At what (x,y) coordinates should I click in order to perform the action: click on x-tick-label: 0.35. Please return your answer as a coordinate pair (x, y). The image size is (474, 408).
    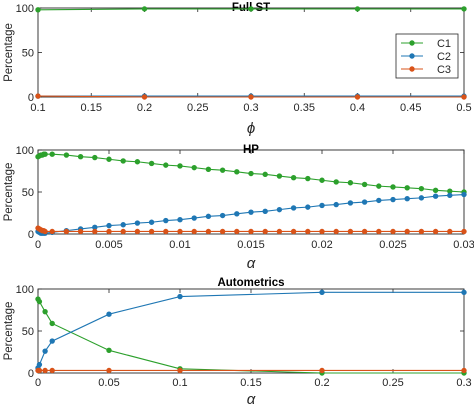
    Looking at the image, I should click on (304, 108).